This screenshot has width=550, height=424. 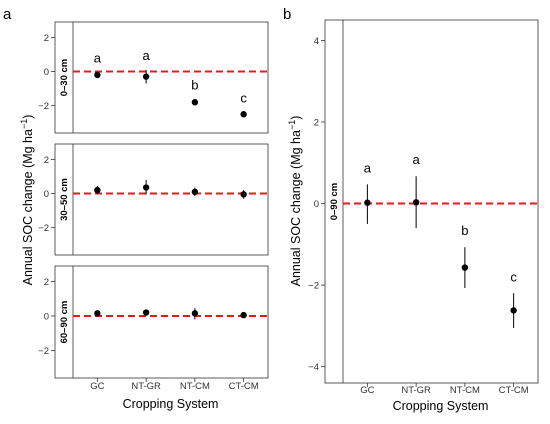 I want to click on panel-a-x-tick-label: CT-CM, so click(x=244, y=386).